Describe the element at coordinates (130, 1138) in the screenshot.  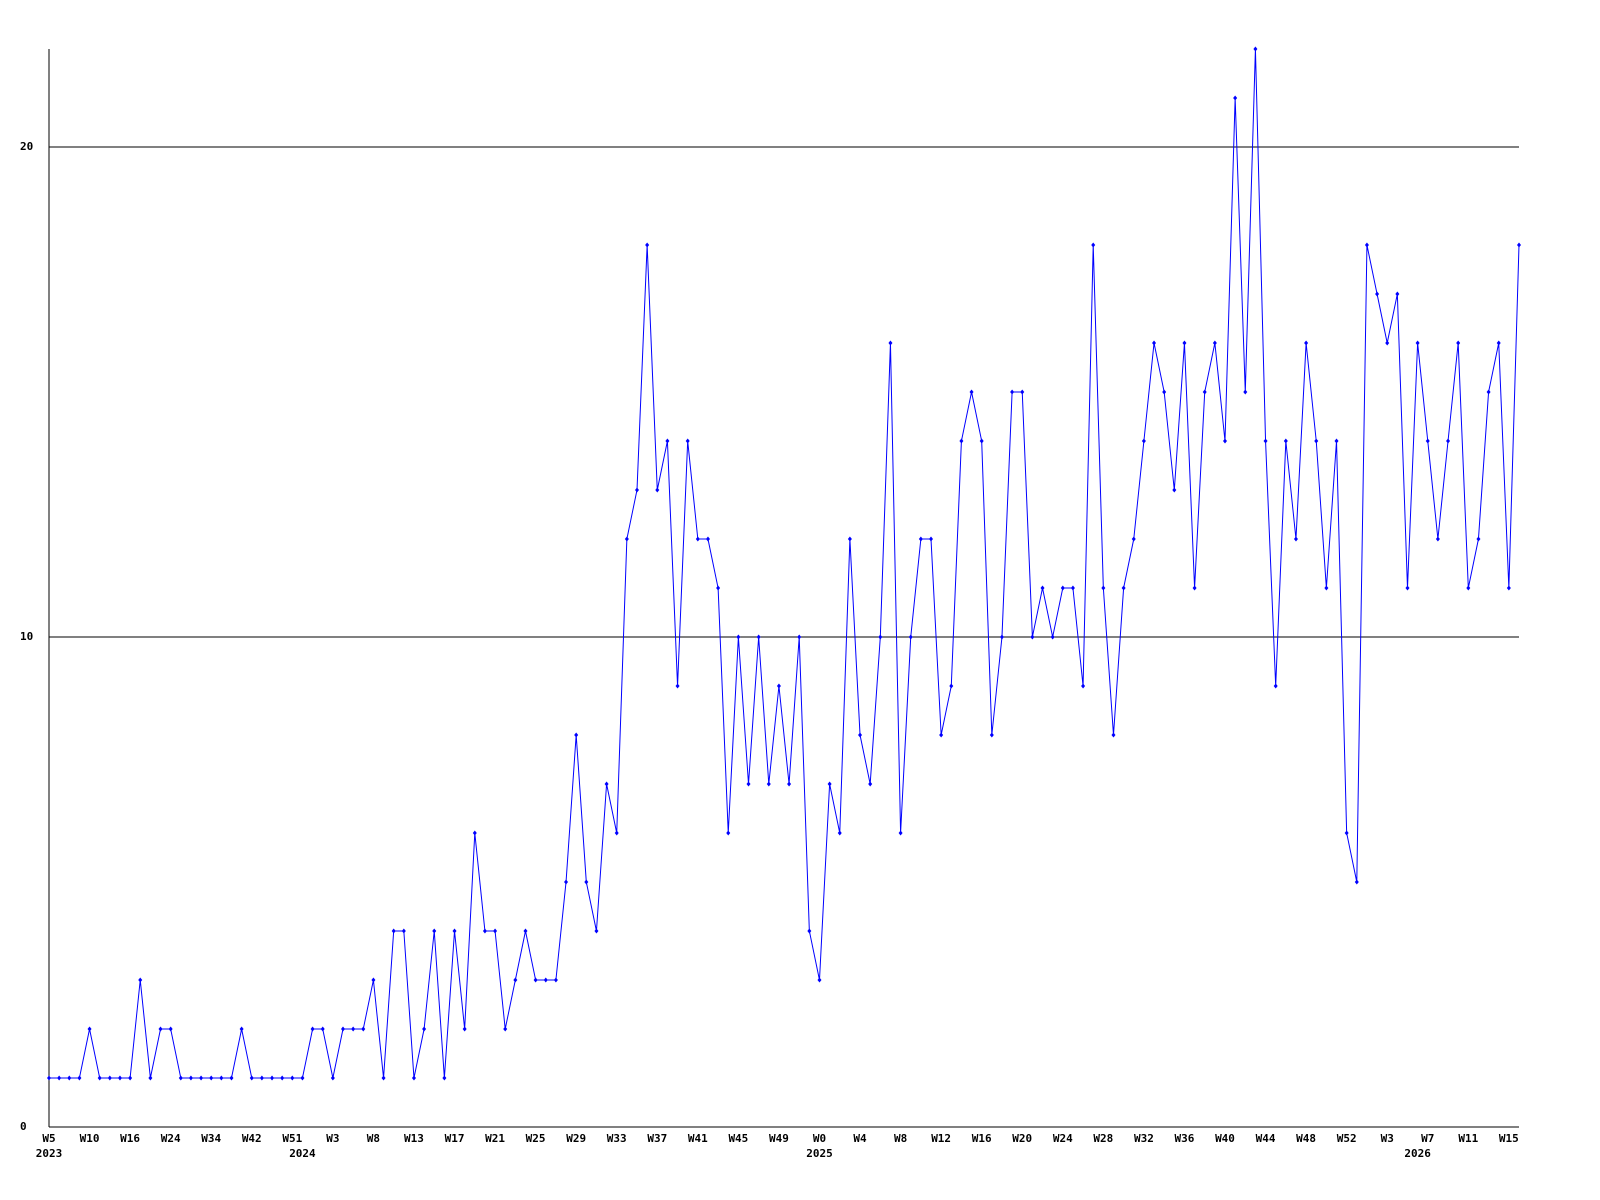
I see `x-tick-label: W16` at that location.